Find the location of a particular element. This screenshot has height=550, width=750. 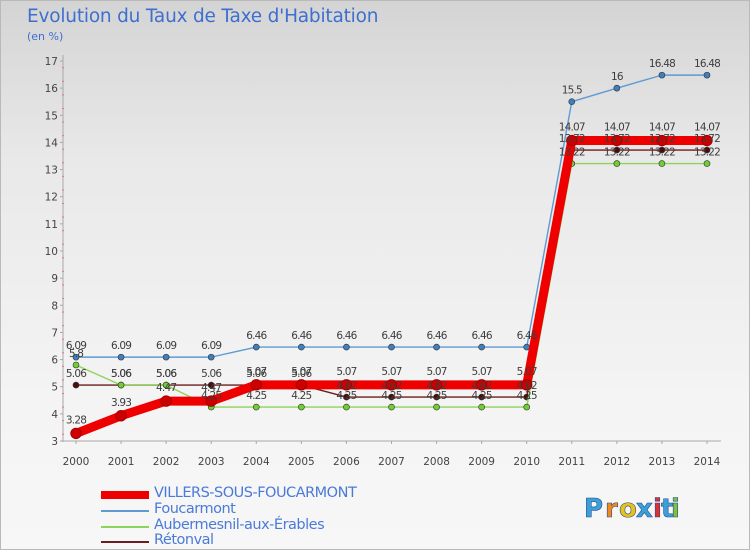

x-tick-label: 2013 is located at coordinates (662, 462).